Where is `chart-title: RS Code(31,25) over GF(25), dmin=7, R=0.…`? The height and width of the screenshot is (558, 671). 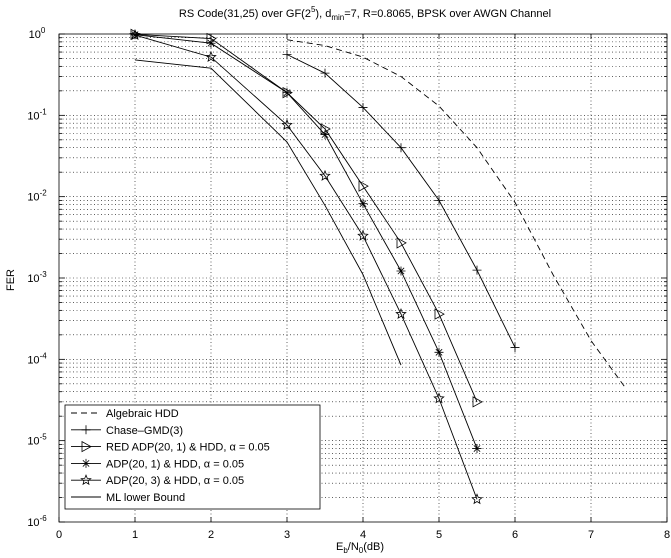 chart-title: RS Code(31,25) over GF(25), dmin=7, R=0.… is located at coordinates (365, 13).